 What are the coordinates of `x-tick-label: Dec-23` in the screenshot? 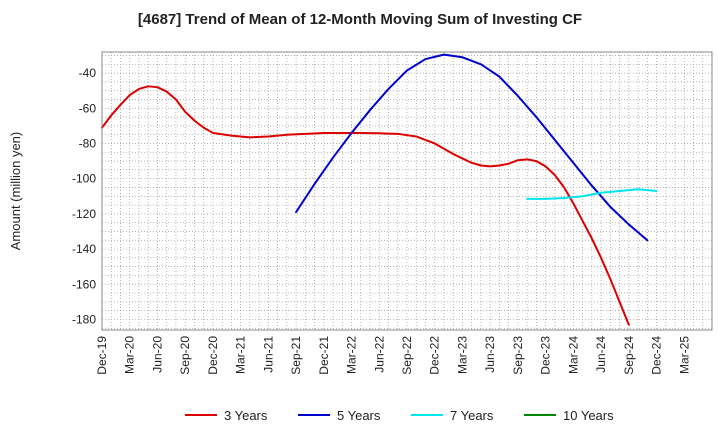 It's located at (546, 355).